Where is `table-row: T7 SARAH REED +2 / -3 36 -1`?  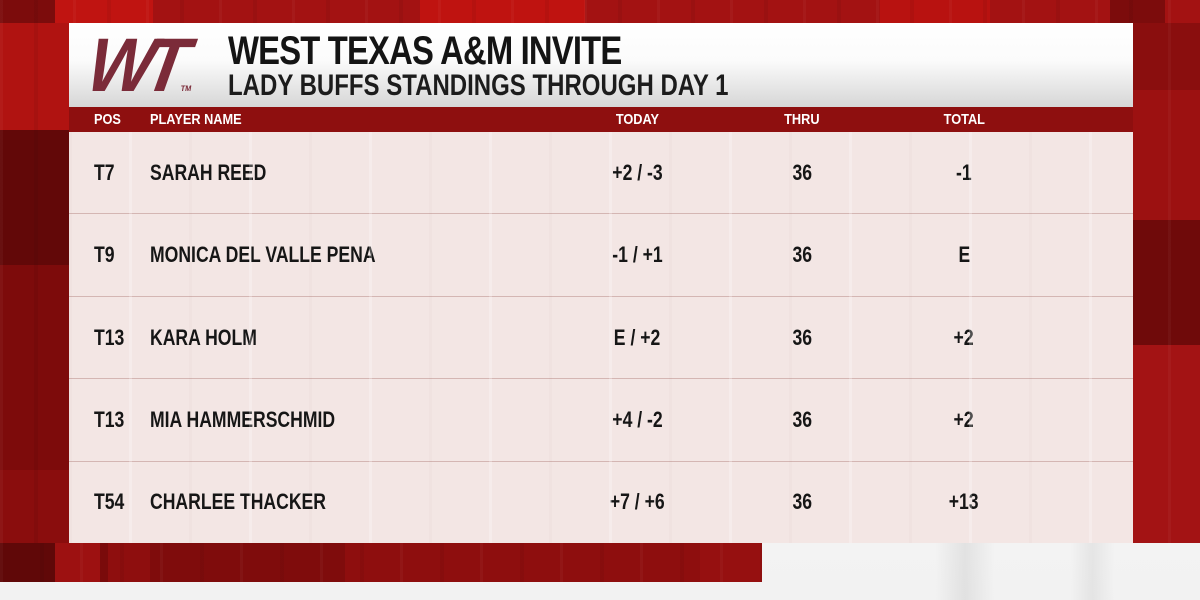
table-row: T7 SARAH REED +2 / -3 36 -1 is located at coordinates (601, 173).